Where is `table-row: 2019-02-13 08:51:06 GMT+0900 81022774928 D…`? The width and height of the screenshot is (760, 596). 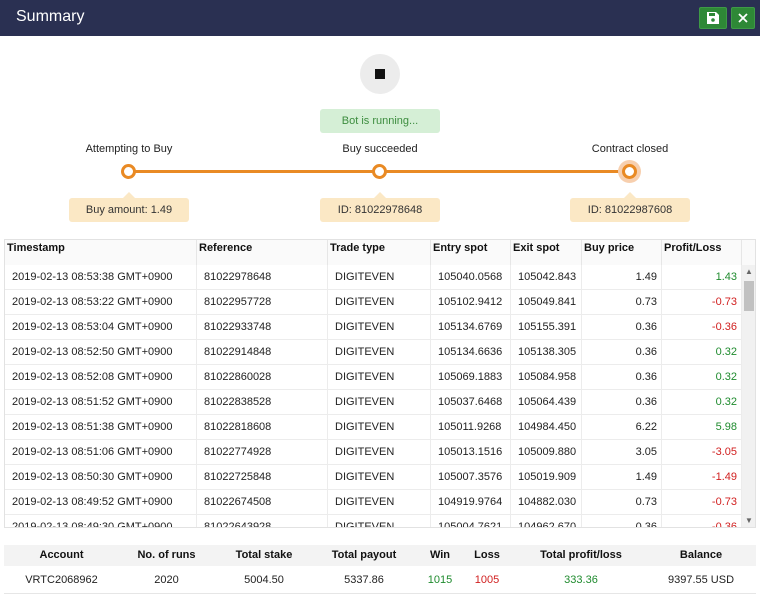
table-row: 2019-02-13 08:51:06 GMT+0900 81022774928 D… is located at coordinates (373, 452).